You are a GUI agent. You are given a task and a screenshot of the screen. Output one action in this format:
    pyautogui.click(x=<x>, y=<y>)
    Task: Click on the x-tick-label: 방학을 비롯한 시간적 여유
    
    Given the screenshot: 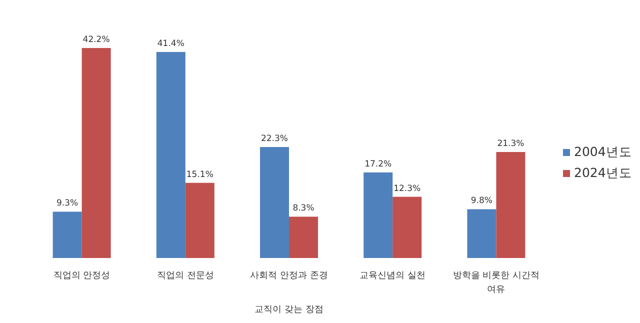 What is the action you would take?
    pyautogui.click(x=496, y=283)
    